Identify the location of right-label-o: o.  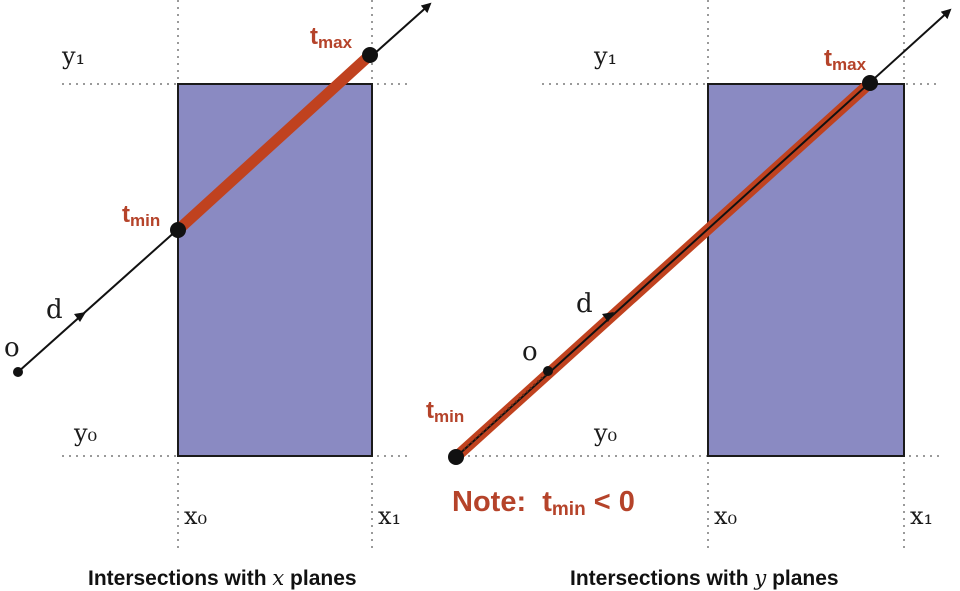
(530, 352).